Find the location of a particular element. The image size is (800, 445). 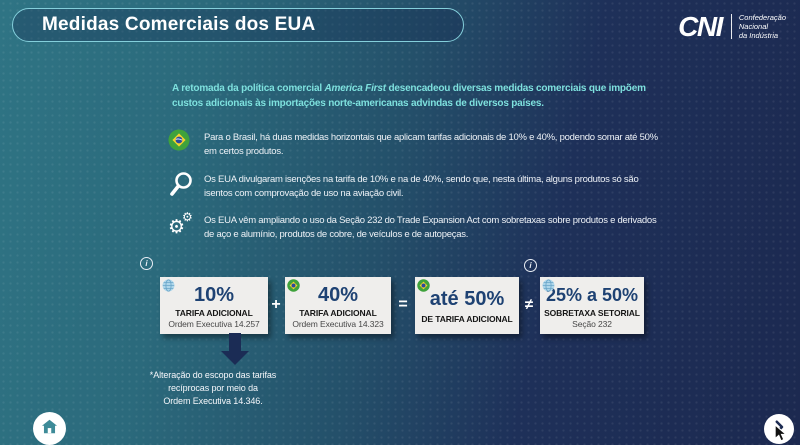

not-equal-operator: ≠ is located at coordinates (529, 304).